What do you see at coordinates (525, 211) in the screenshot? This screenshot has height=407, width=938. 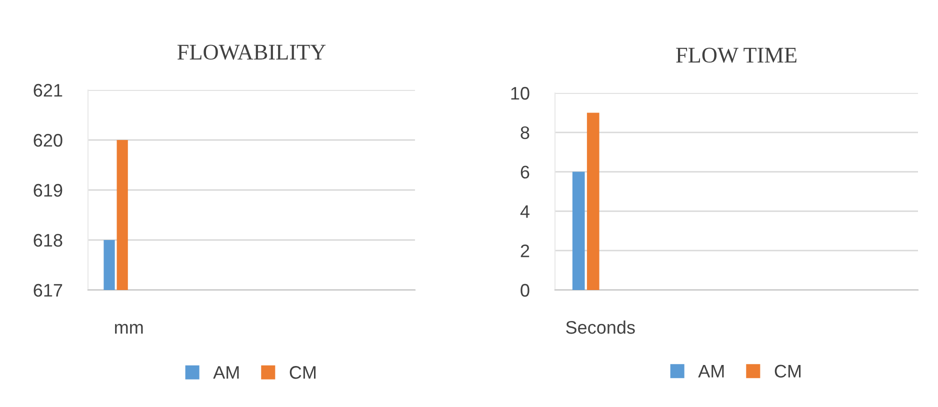 I see `y-tick-label: 4` at bounding box center [525, 211].